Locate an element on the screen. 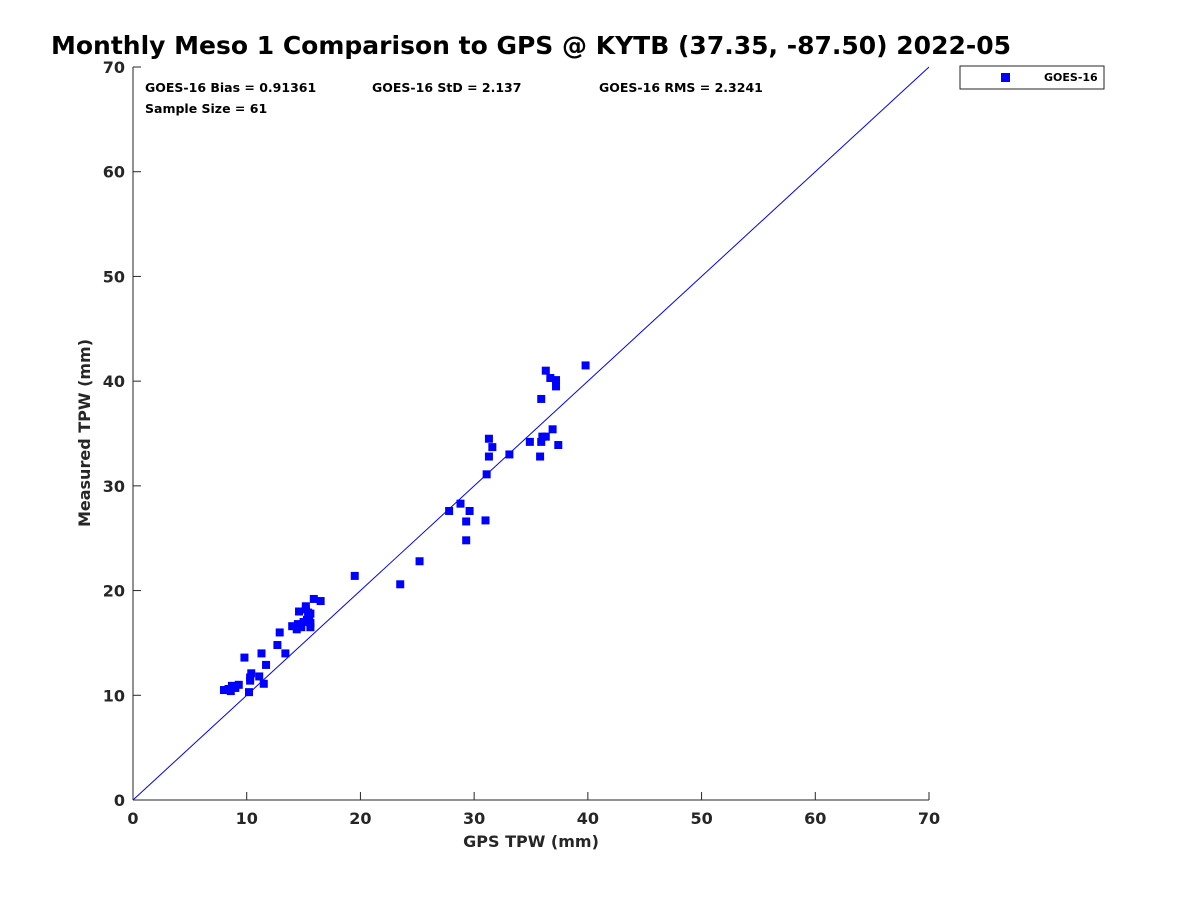 This screenshot has width=1200, height=900. legend-label-goes16: GOES-16 is located at coordinates (1071, 77).